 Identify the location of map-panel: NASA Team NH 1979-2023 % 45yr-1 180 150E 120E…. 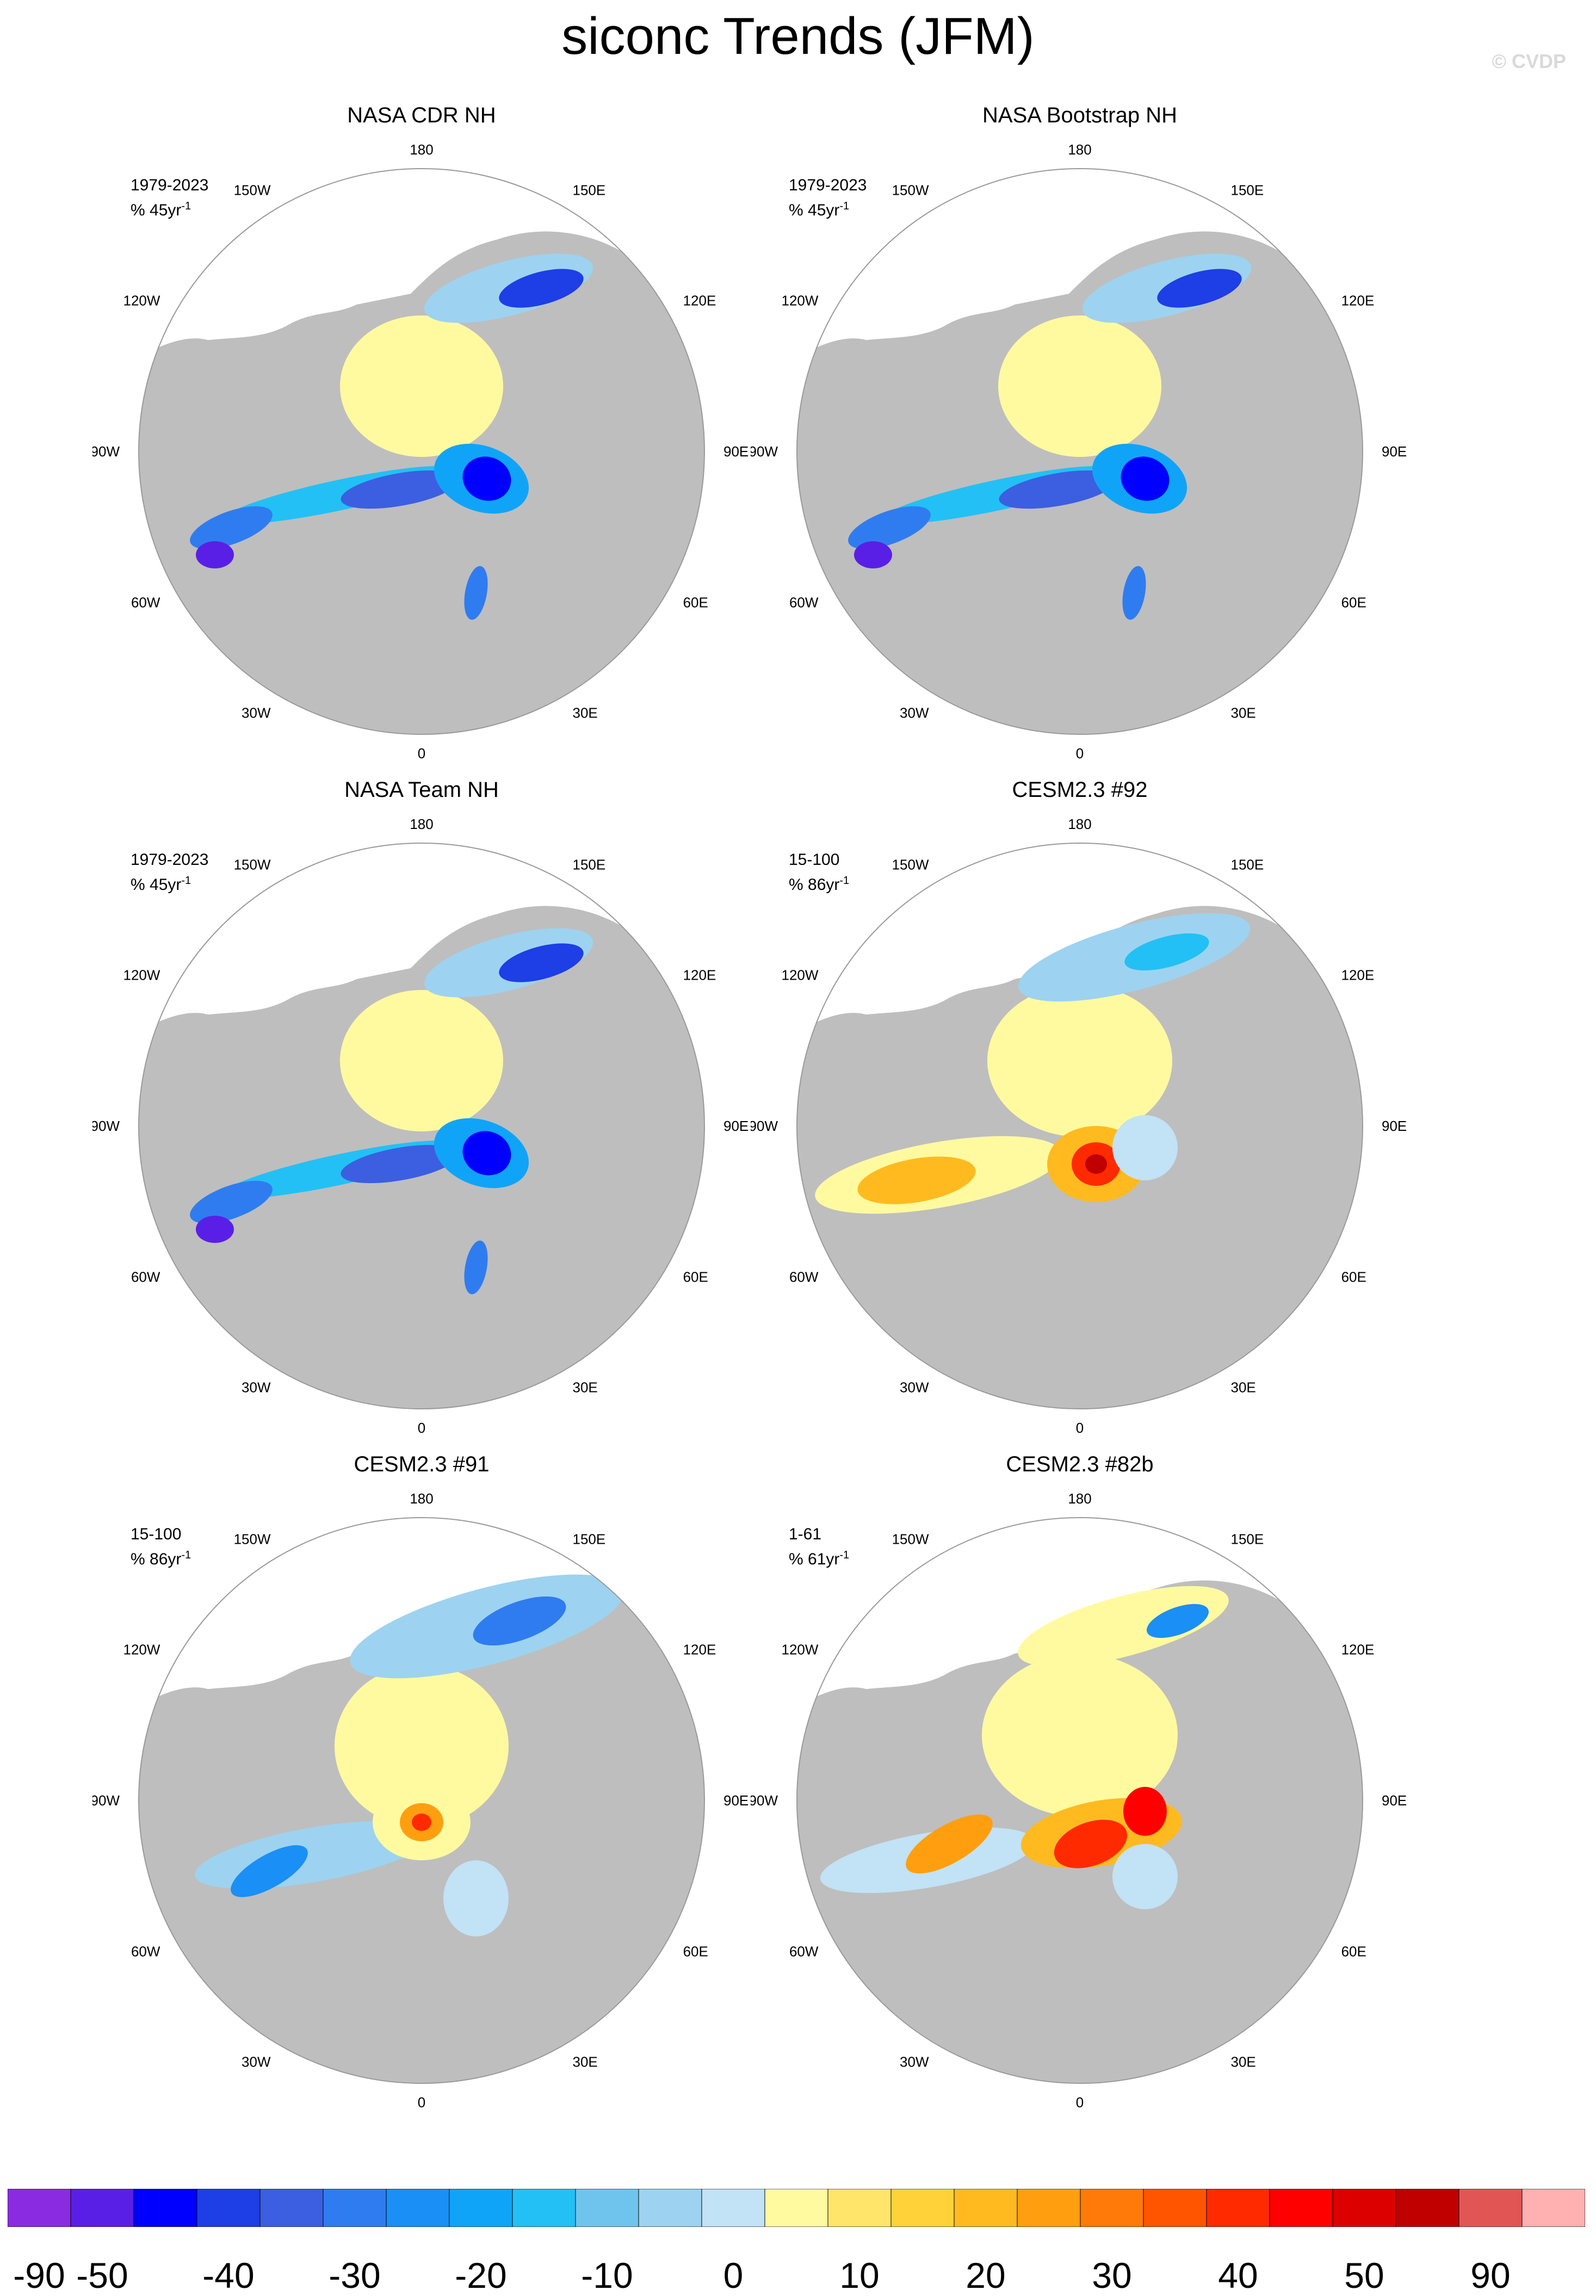
(422, 1112).